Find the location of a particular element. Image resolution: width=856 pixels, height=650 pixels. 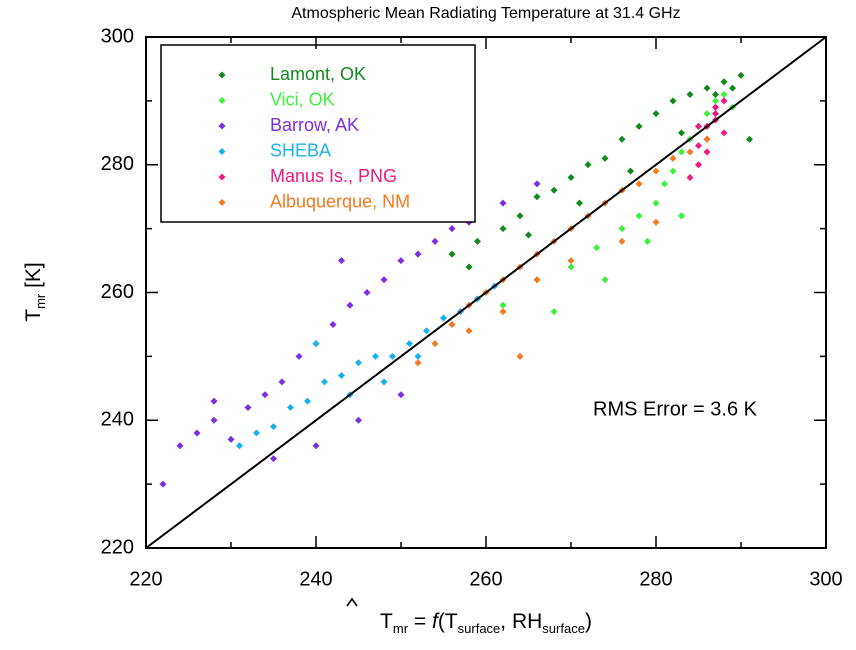

label-part: surface is located at coordinates (479, 628).